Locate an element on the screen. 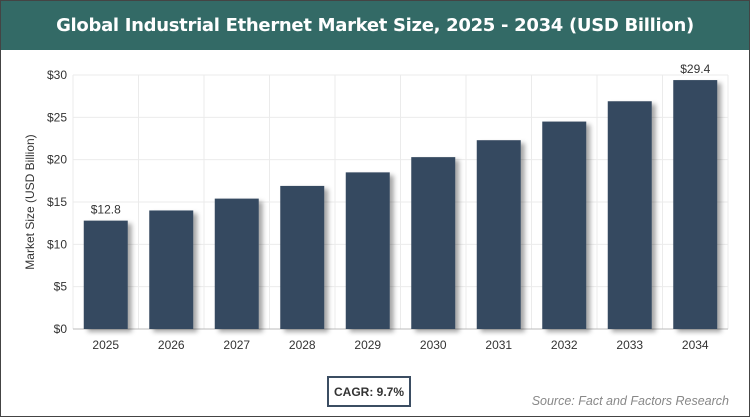  x-tick-label: 2034 is located at coordinates (695, 345).